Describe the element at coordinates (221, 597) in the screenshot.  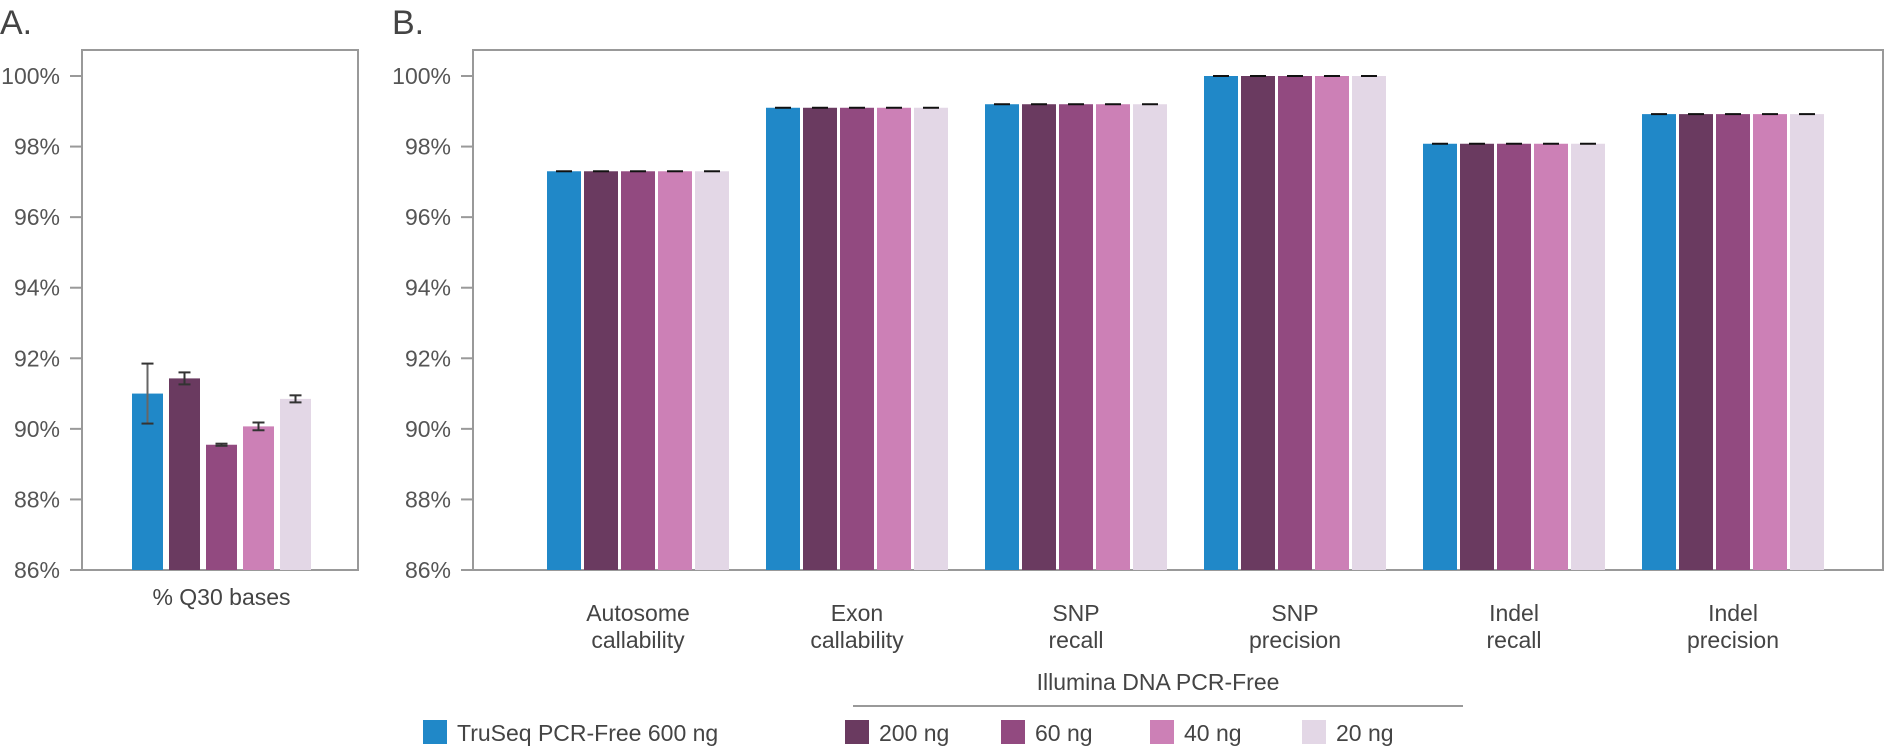
I see `category-label: % Q30 bases` at that location.